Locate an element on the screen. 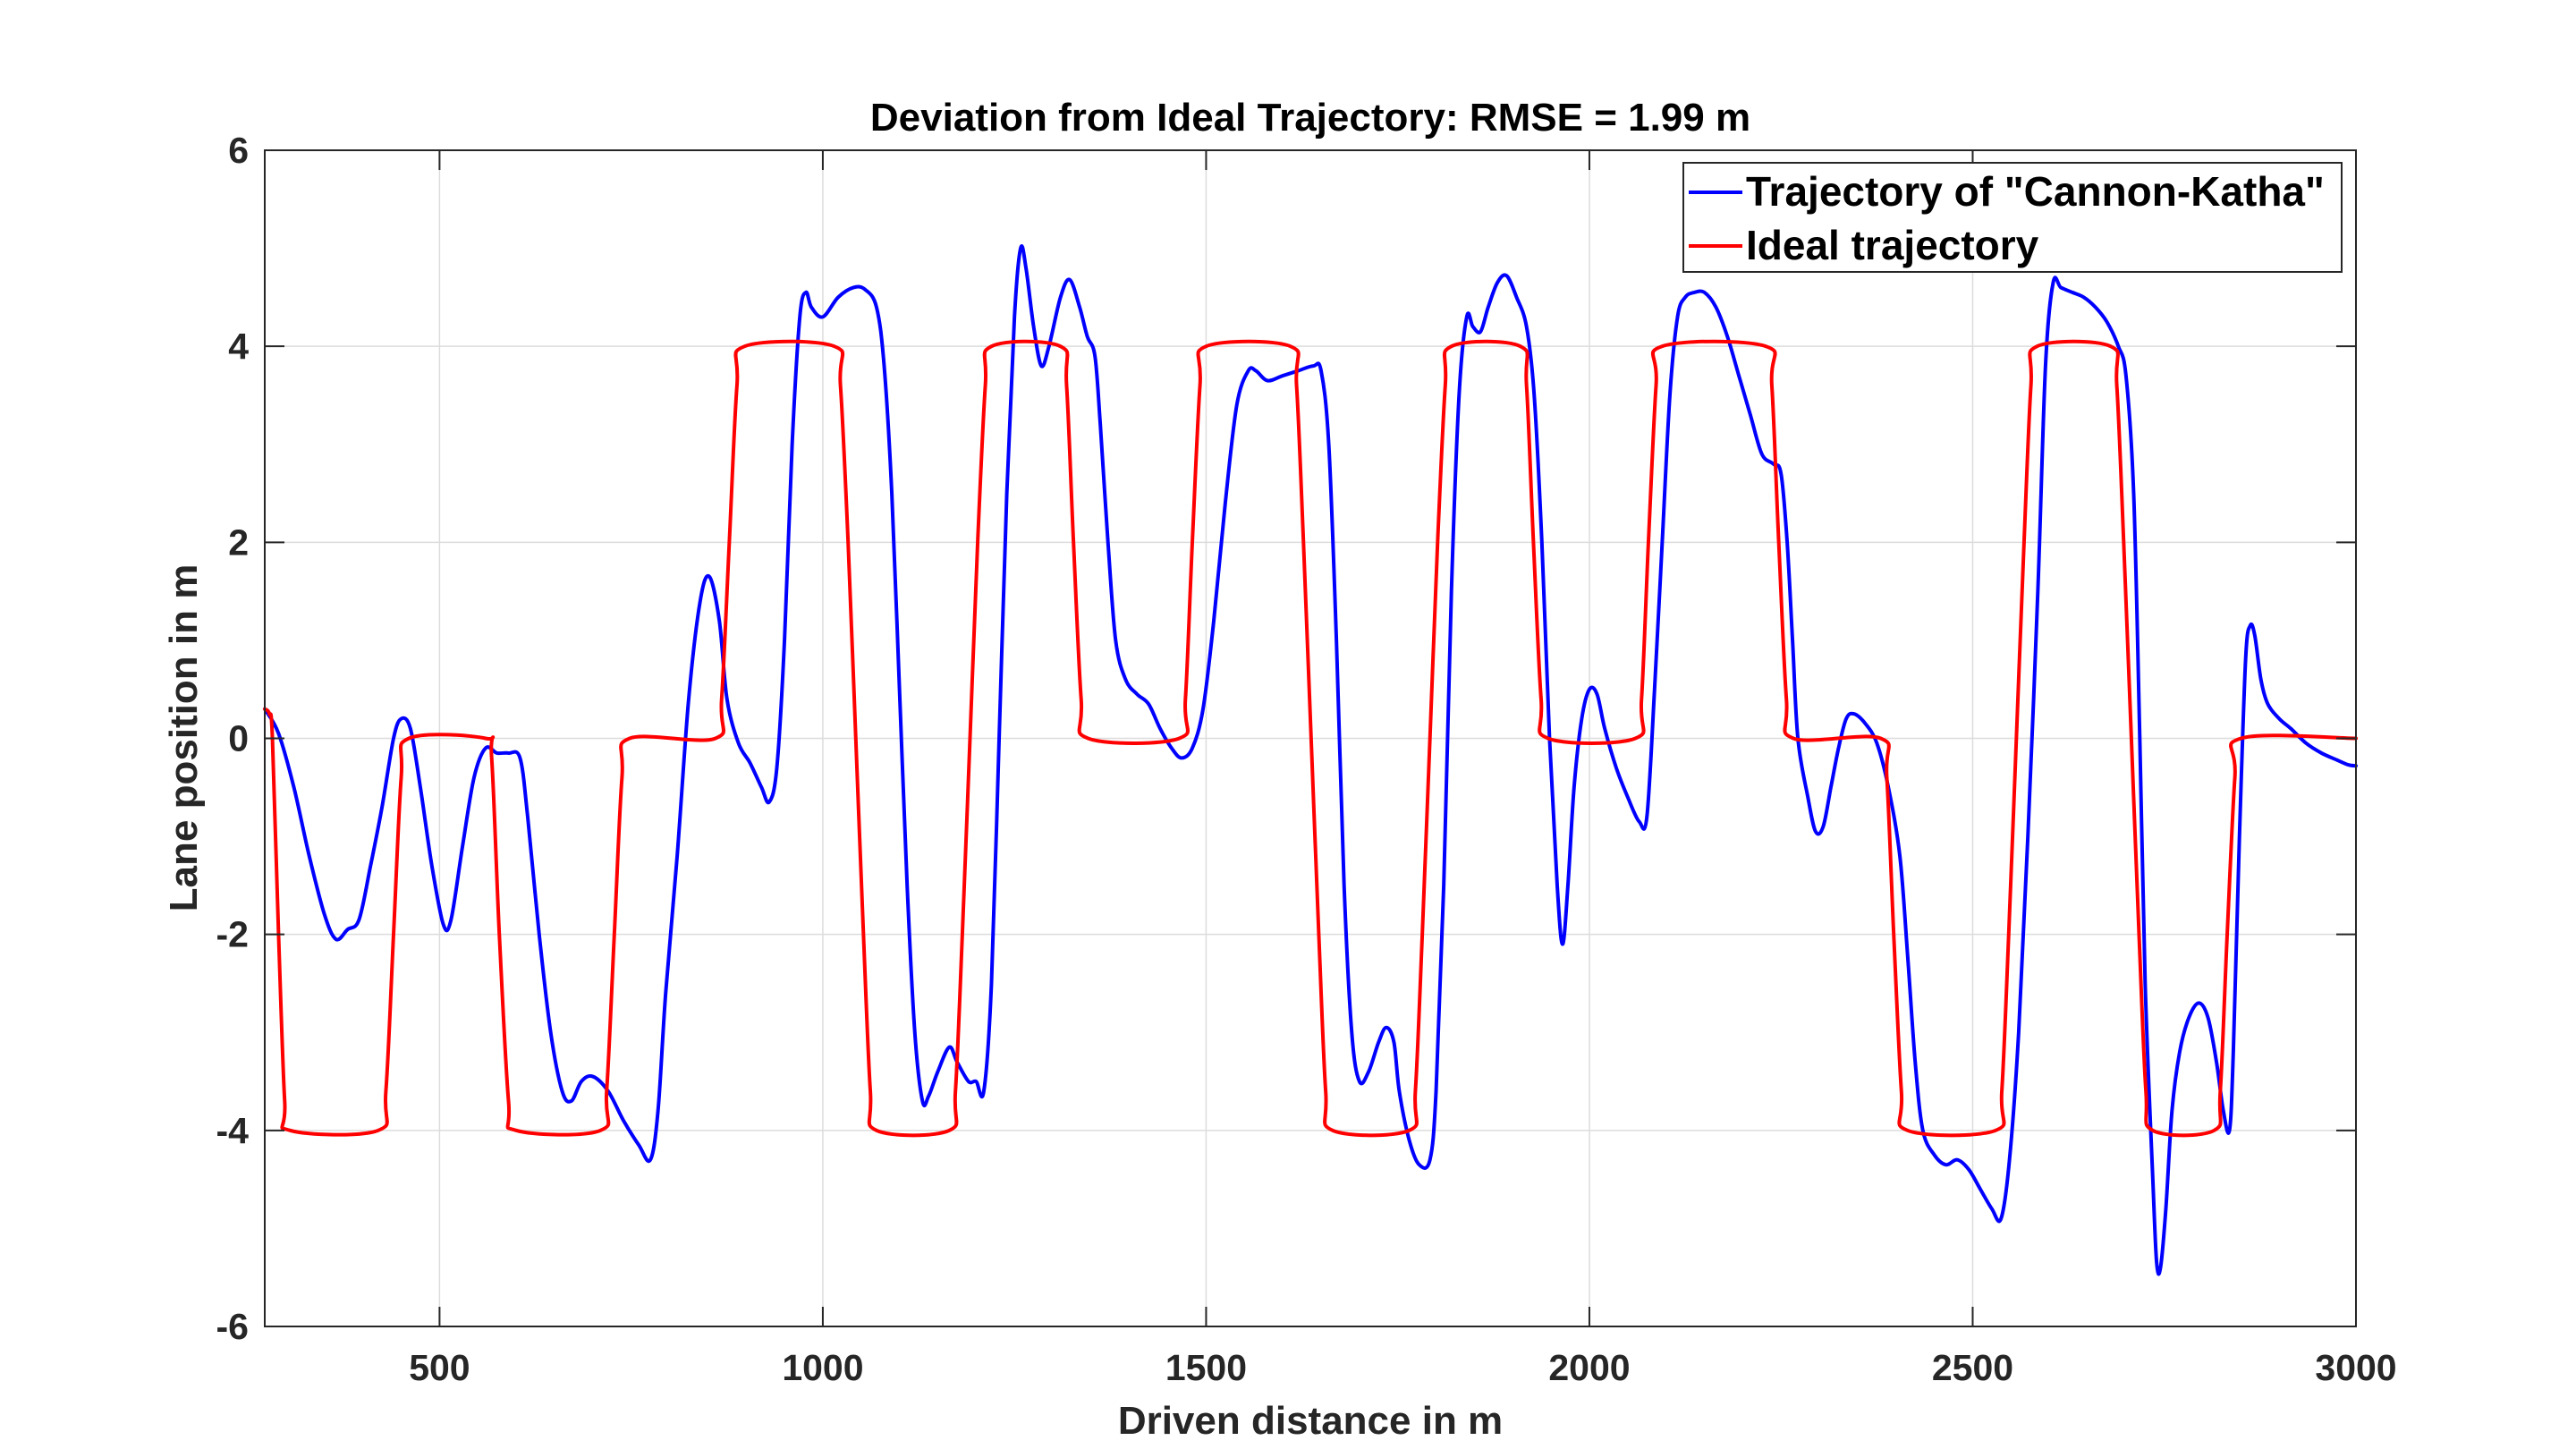  x-tick-label: 2500 is located at coordinates (1972, 1367).